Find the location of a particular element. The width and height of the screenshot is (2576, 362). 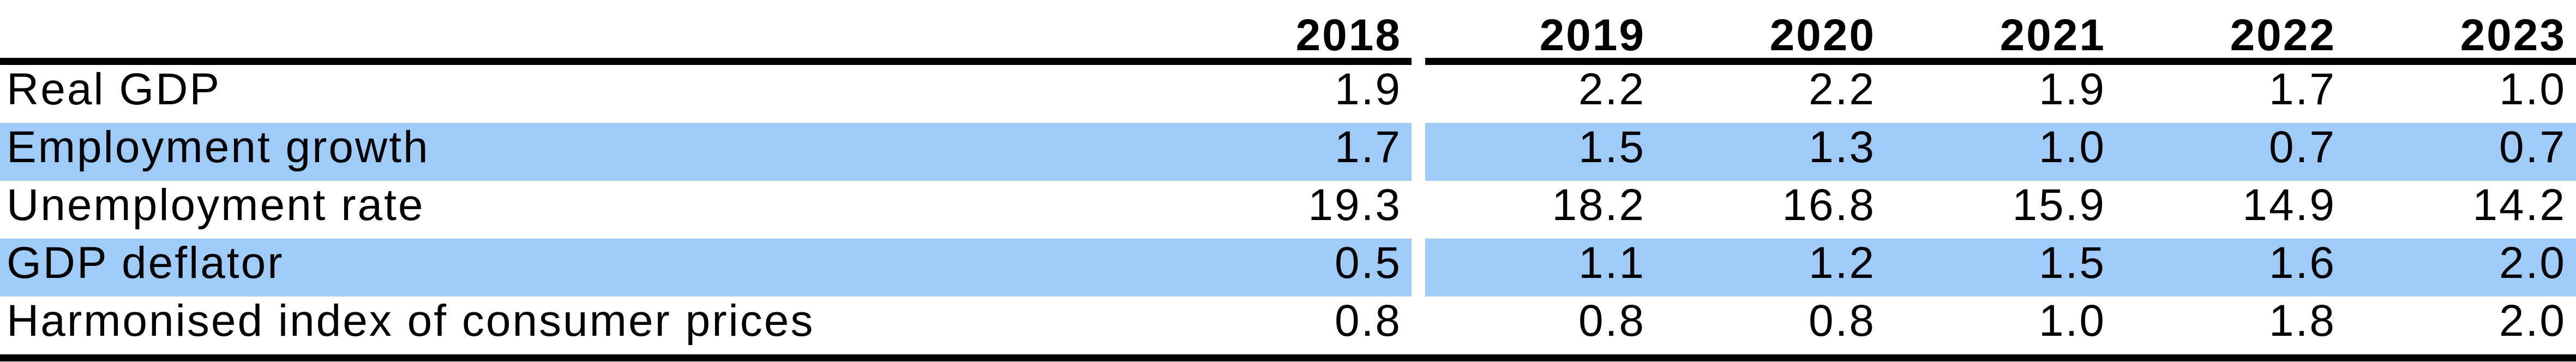

row-label: GDP deflator is located at coordinates (591, 267).